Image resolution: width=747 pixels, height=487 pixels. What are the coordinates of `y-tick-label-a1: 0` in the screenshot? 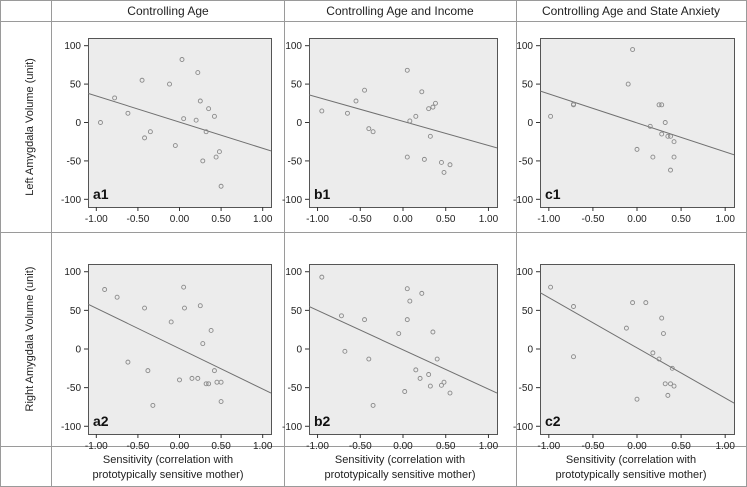 It's located at (78, 123).